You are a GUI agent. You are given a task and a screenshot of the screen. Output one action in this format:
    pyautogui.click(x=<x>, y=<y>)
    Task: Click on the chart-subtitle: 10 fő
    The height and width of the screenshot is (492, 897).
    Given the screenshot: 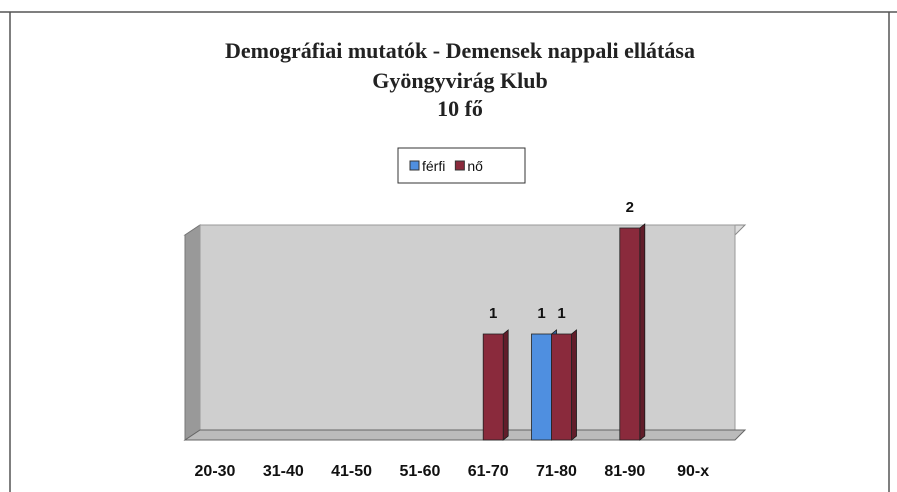 What is the action you would take?
    pyautogui.click(x=460, y=108)
    